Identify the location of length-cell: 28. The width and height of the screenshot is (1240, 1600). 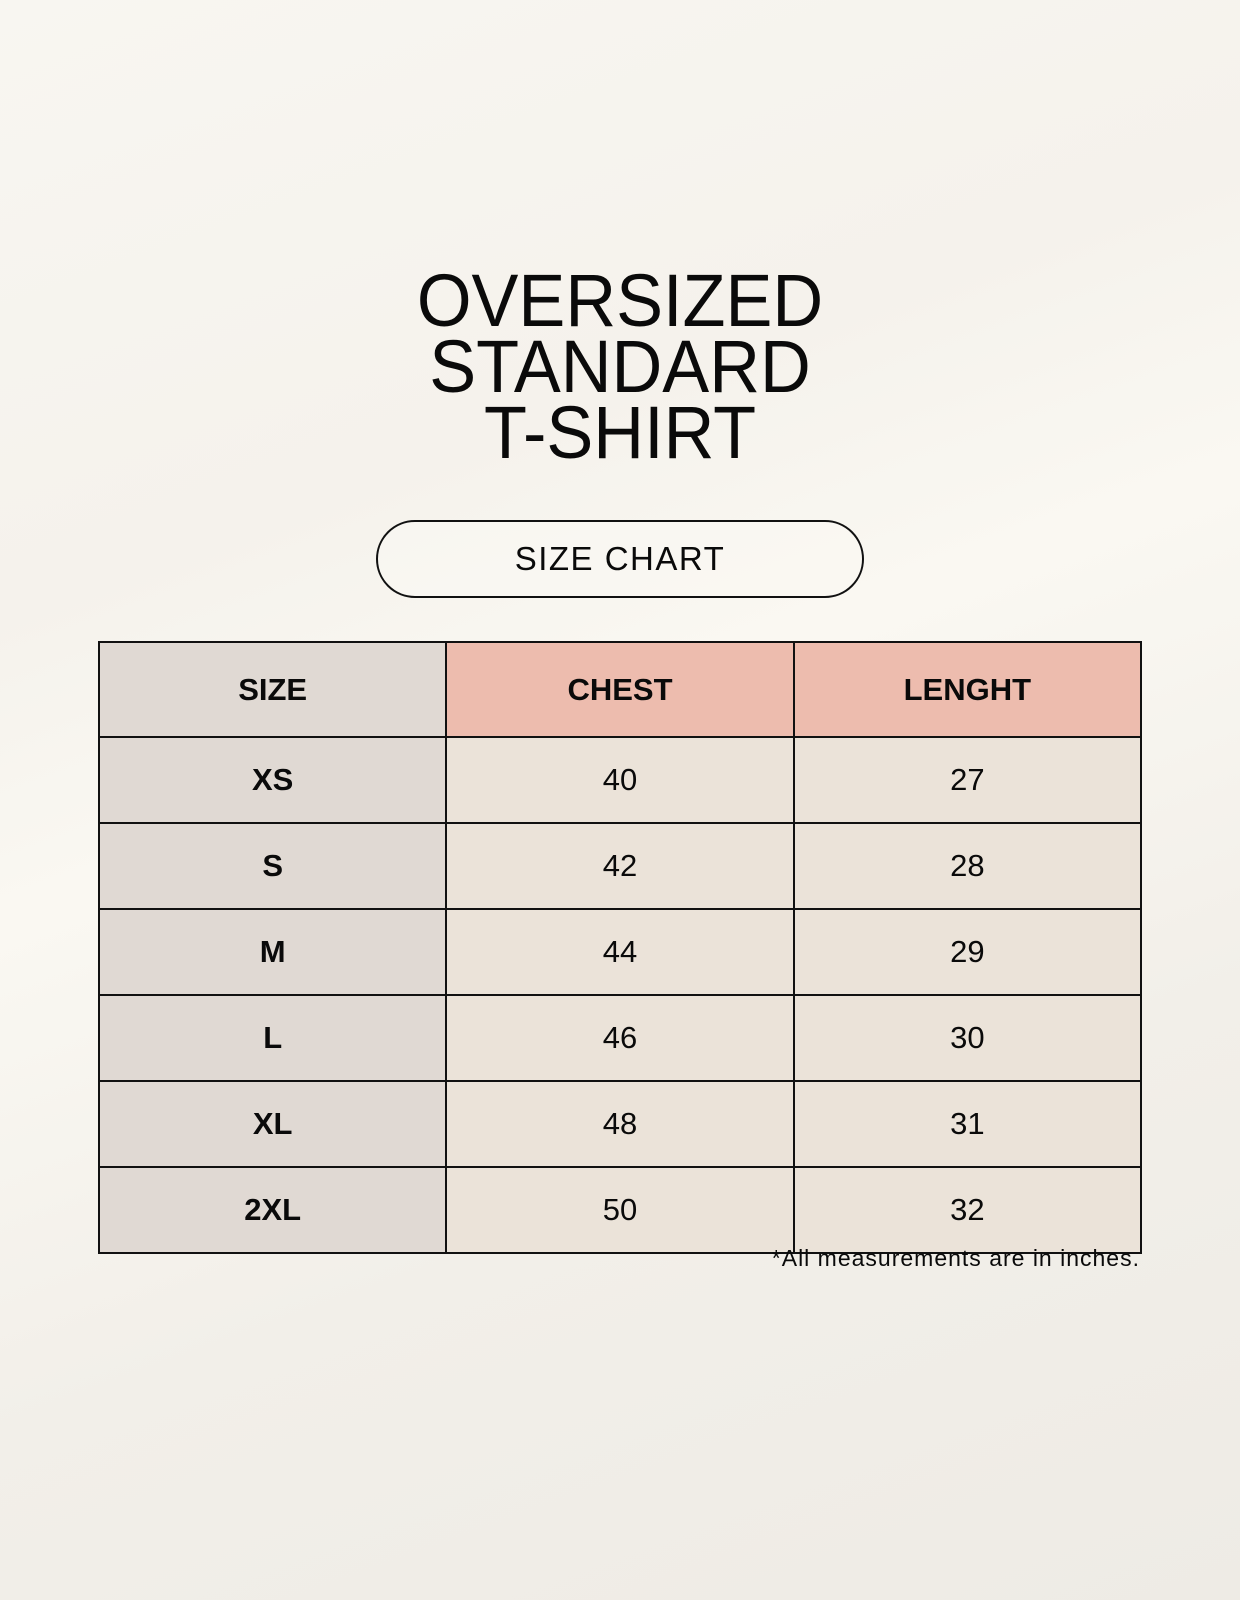
(967, 866).